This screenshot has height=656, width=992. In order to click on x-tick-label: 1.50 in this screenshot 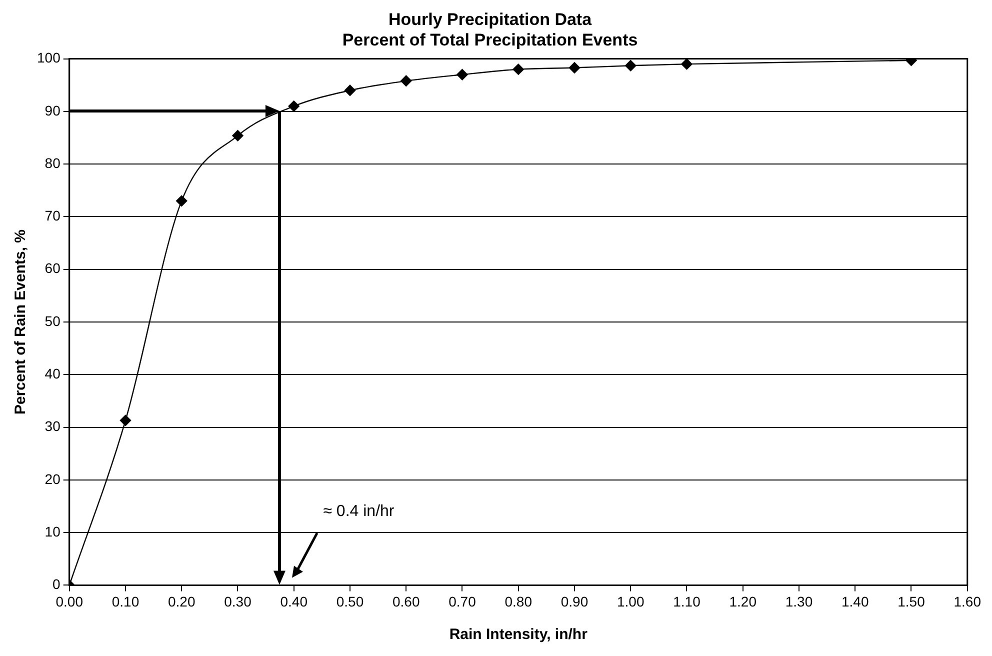, I will do `click(912, 601)`.